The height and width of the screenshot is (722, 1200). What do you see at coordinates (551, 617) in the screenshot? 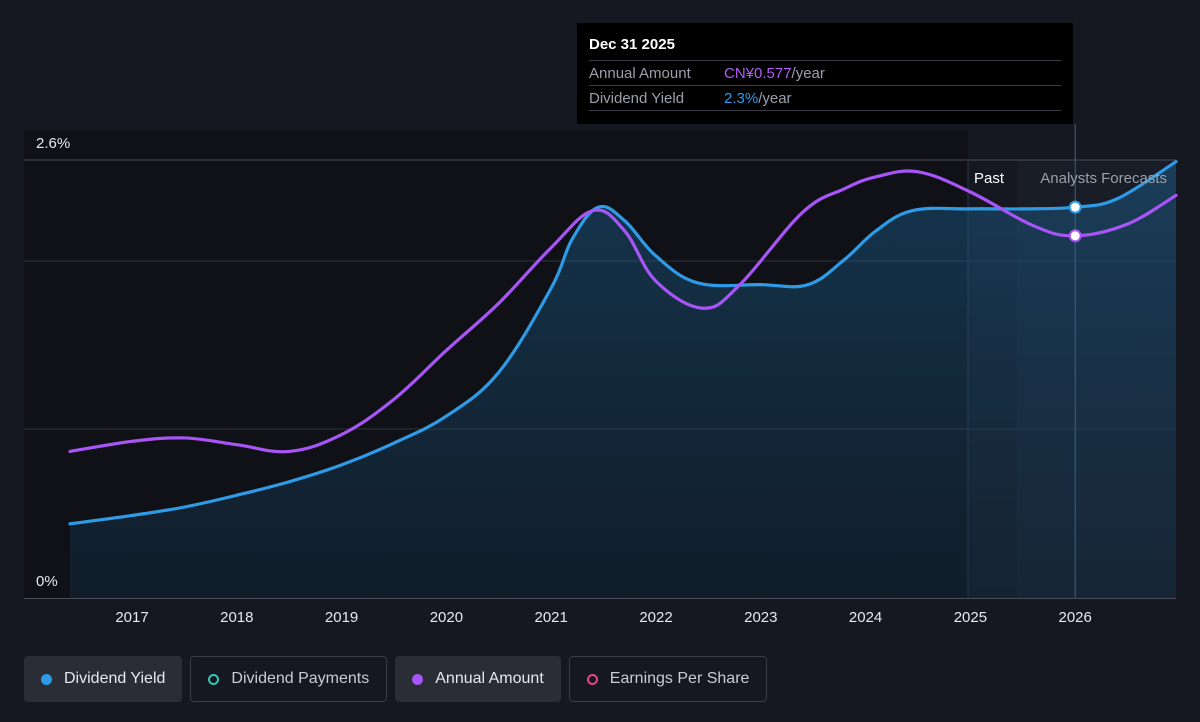
I see `x-tick-label: 2021` at bounding box center [551, 617].